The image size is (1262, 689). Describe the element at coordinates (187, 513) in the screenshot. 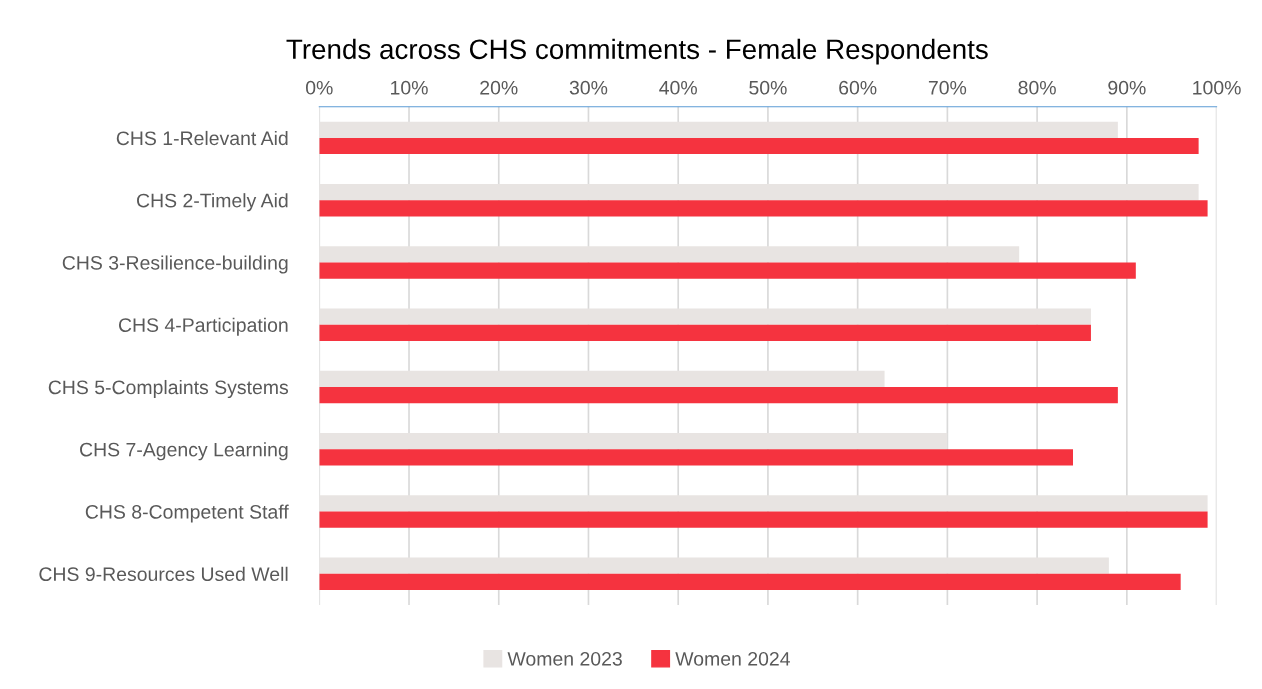

I see `y-tick-label: CHS 8-Competent Staff` at that location.